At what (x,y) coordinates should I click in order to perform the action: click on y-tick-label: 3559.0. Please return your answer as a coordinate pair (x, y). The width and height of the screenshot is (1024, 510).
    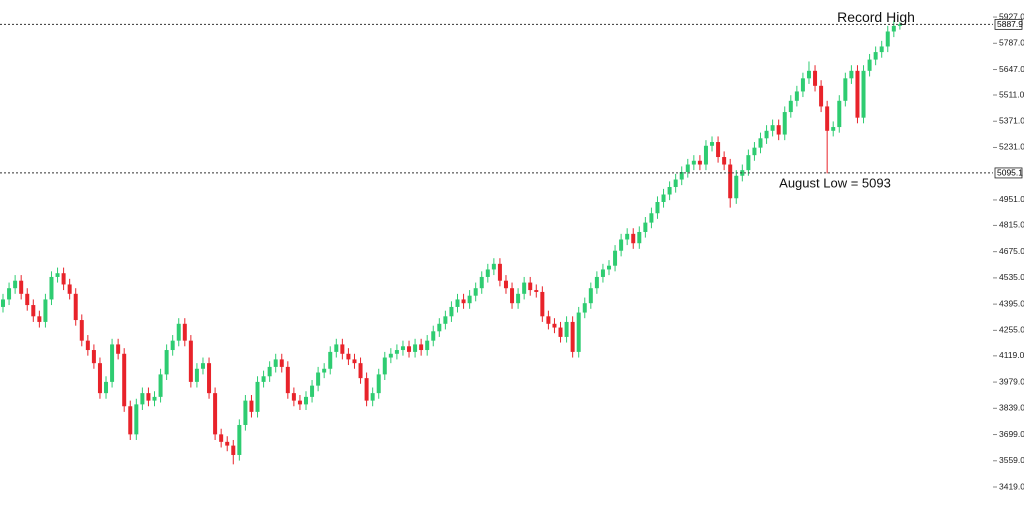
    Looking at the image, I should click on (1011, 460).